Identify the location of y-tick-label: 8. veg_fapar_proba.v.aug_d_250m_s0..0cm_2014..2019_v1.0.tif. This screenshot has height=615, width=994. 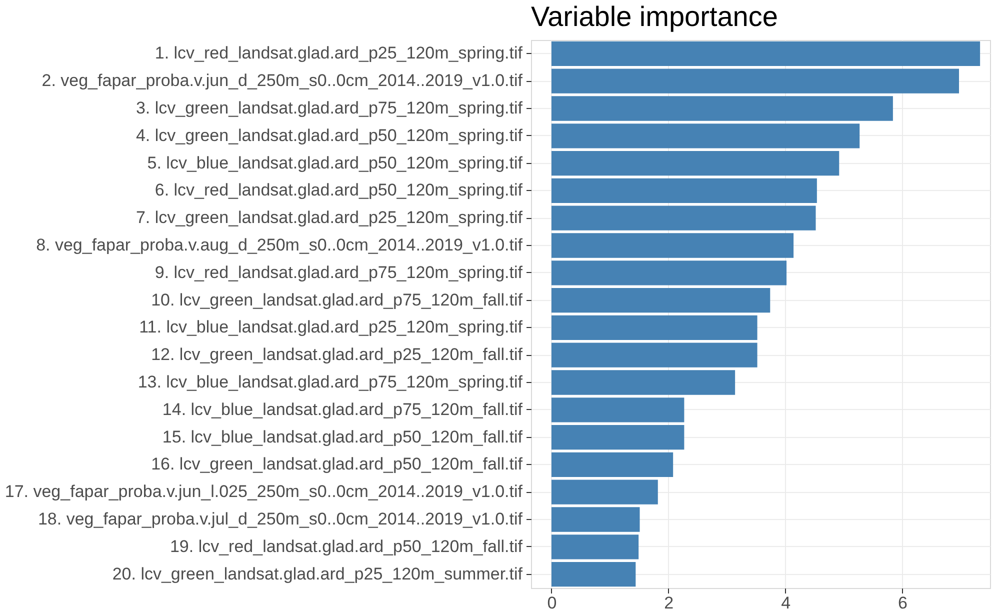
(279, 245).